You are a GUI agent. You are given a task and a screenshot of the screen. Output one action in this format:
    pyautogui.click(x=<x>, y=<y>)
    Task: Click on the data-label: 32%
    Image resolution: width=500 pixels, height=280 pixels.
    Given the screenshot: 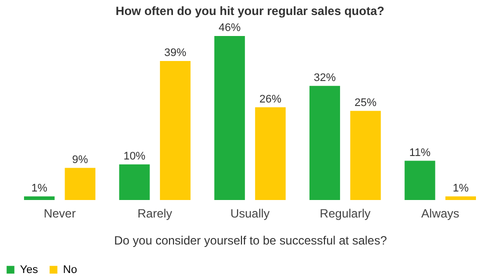 What is the action you would take?
    pyautogui.click(x=325, y=78)
    